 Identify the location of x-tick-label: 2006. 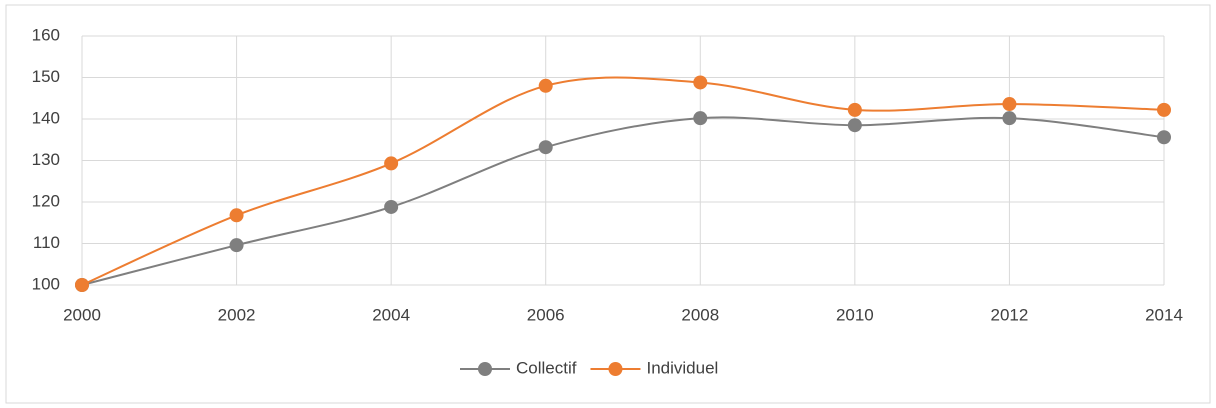
(546, 314).